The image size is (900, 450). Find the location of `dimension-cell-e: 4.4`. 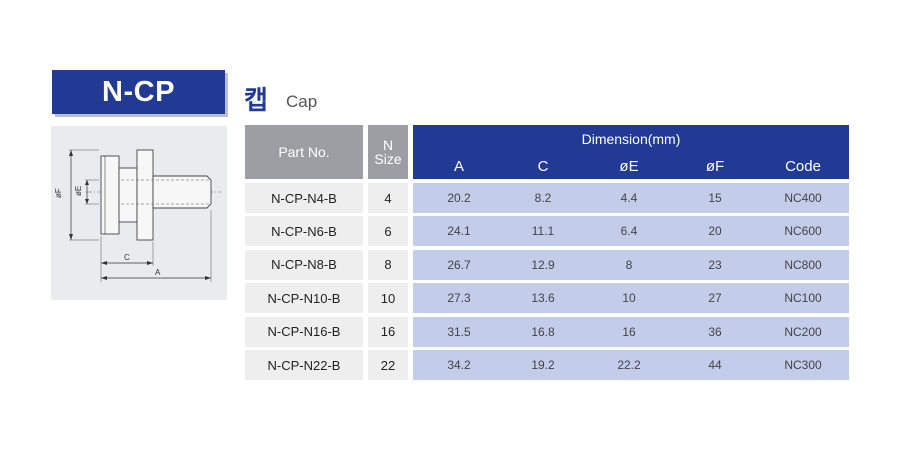

dimension-cell-e: 4.4 is located at coordinates (629, 198).